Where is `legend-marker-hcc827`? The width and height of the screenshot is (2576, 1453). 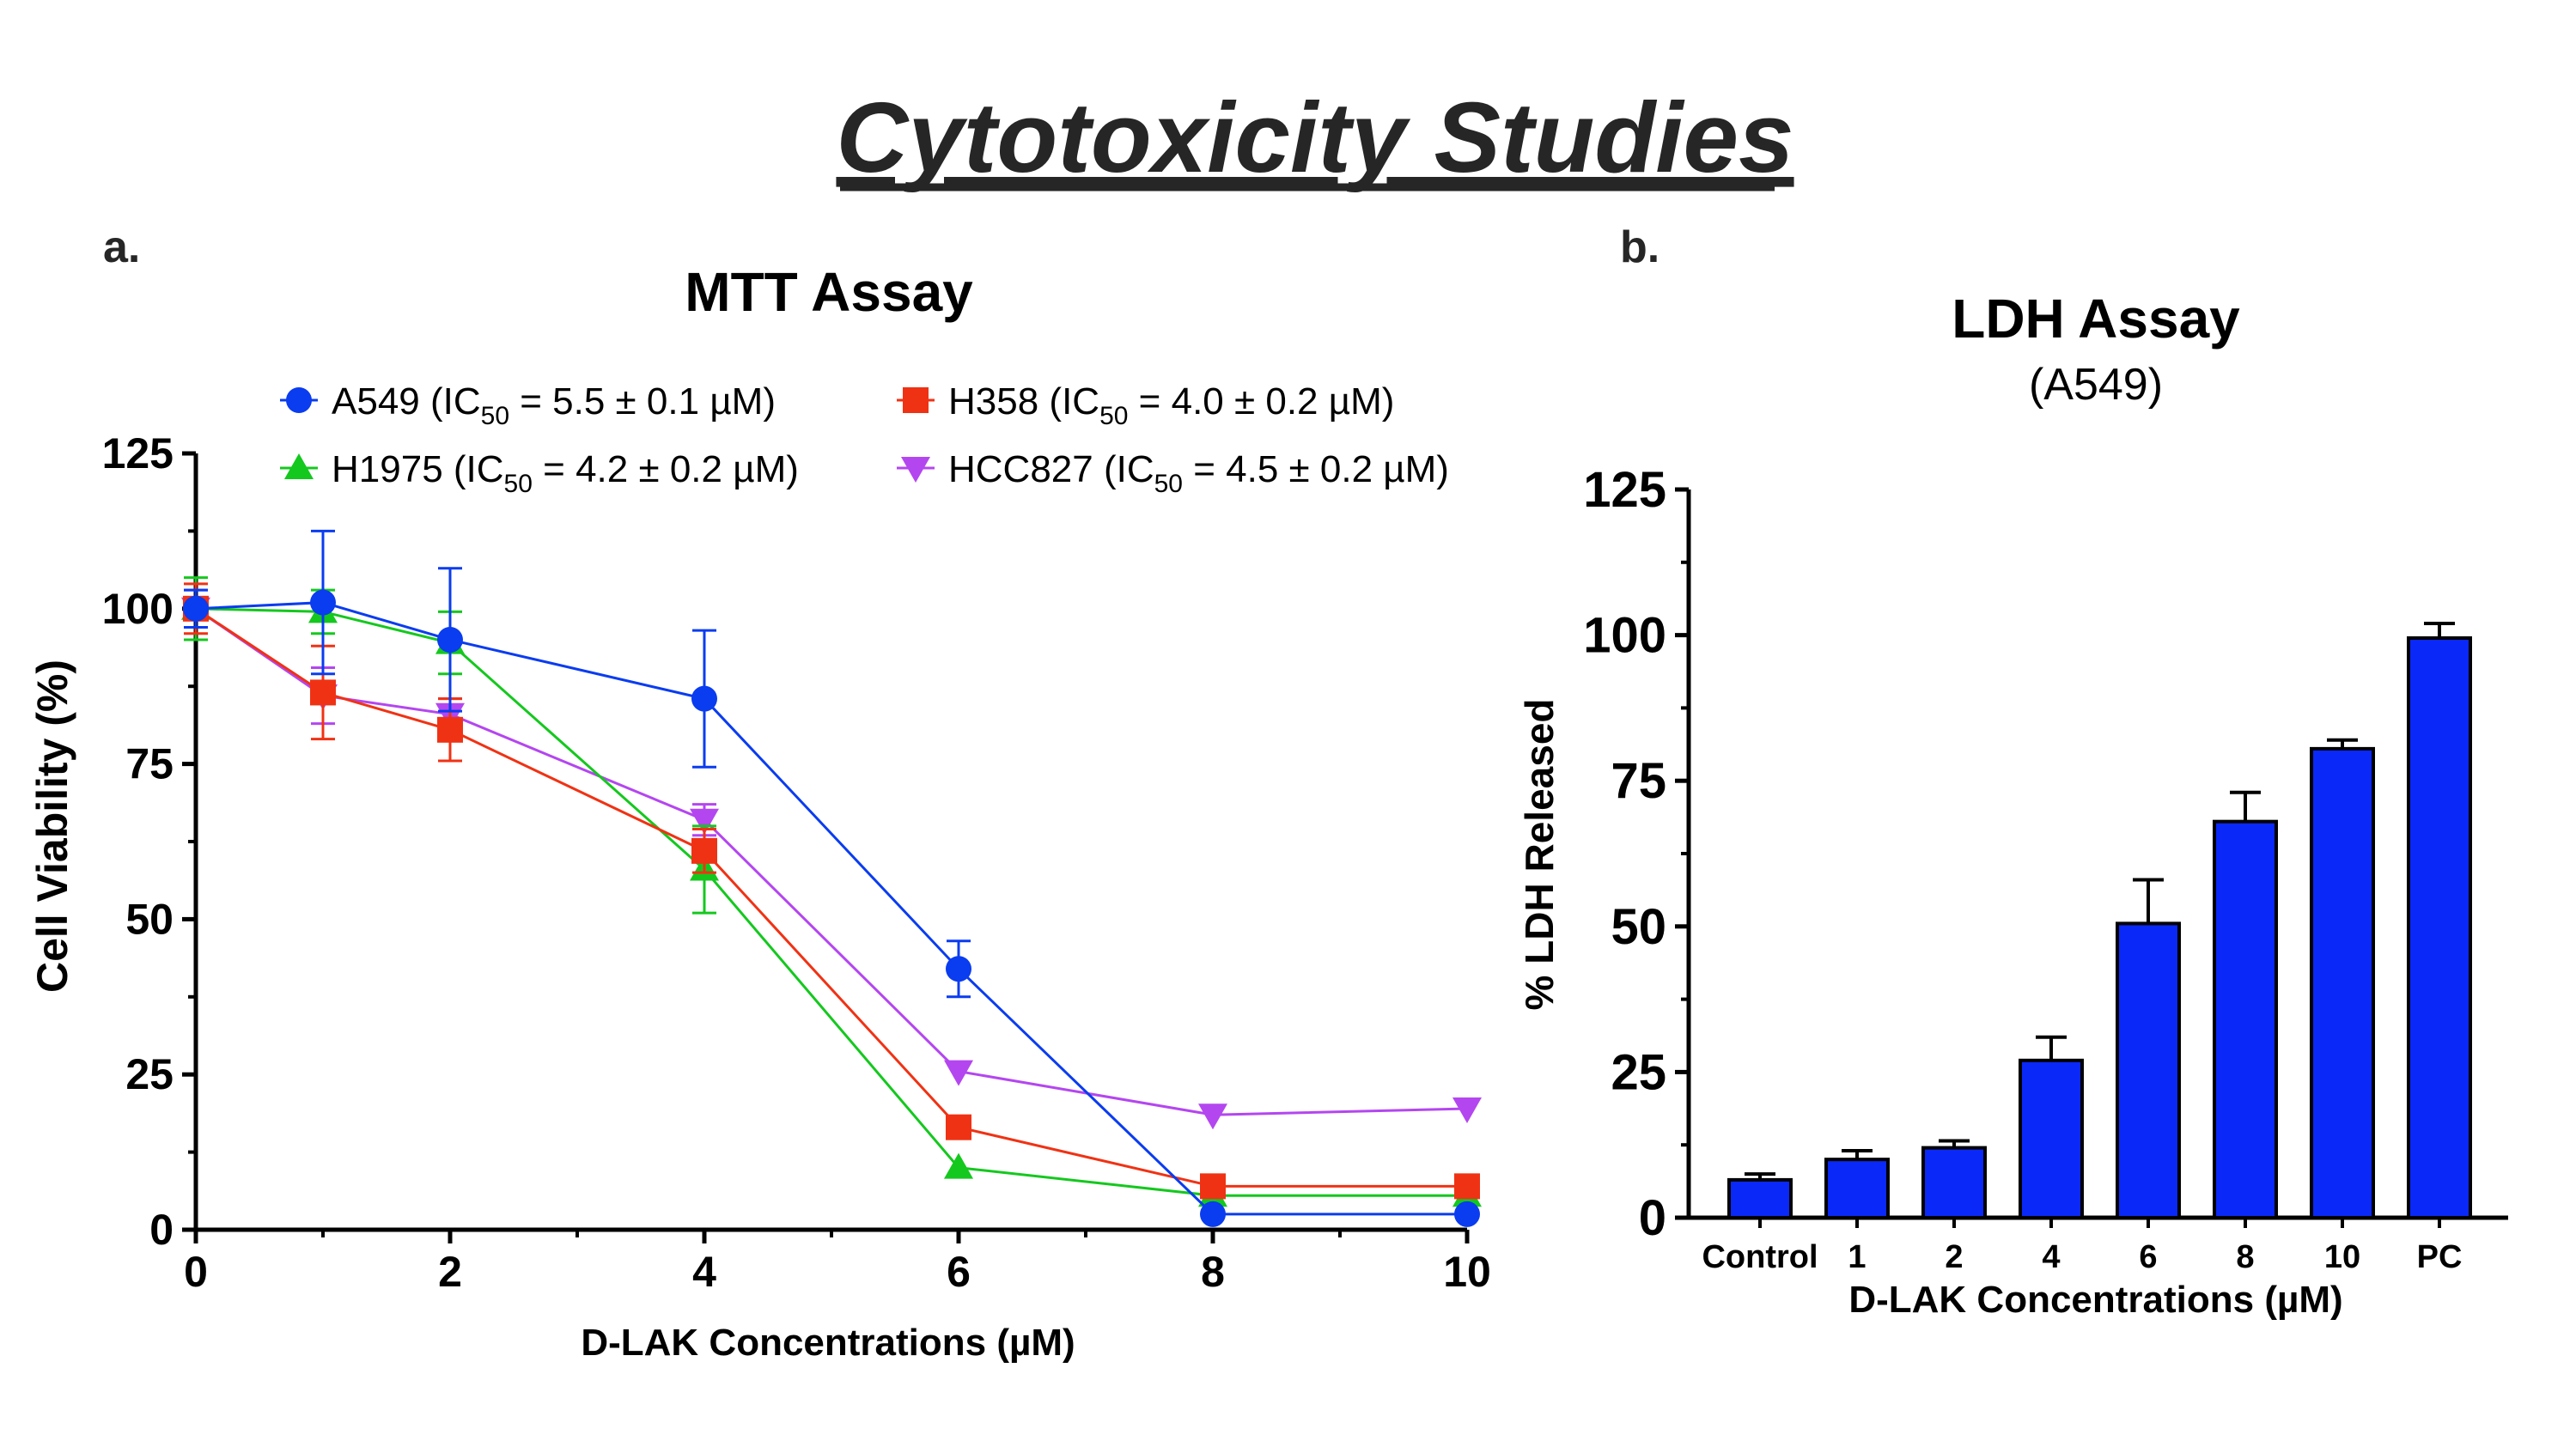 legend-marker-hcc827 is located at coordinates (915, 470).